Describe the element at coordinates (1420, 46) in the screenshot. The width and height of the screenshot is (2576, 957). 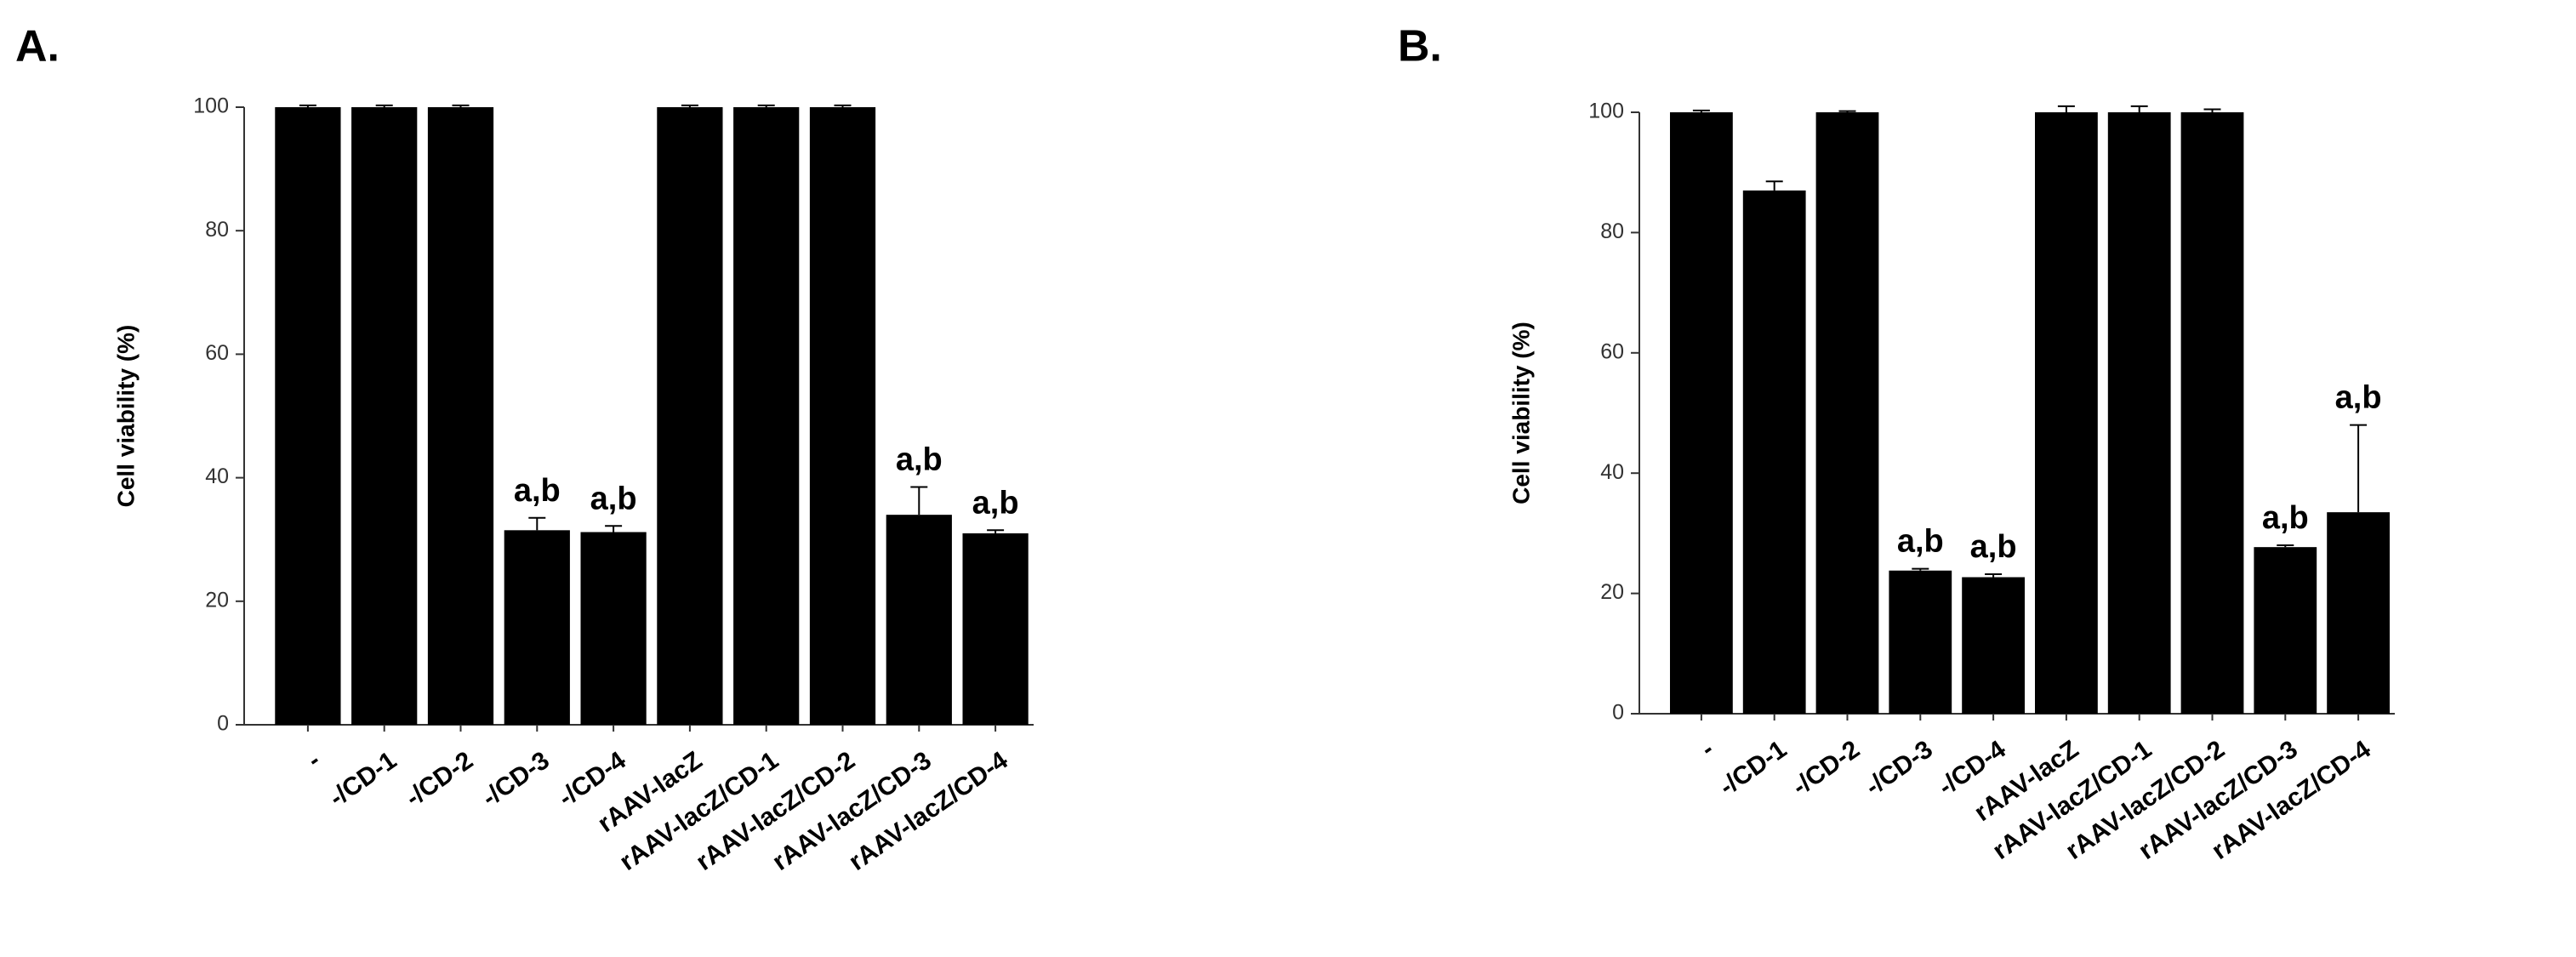
I see `panel-label: B.` at that location.